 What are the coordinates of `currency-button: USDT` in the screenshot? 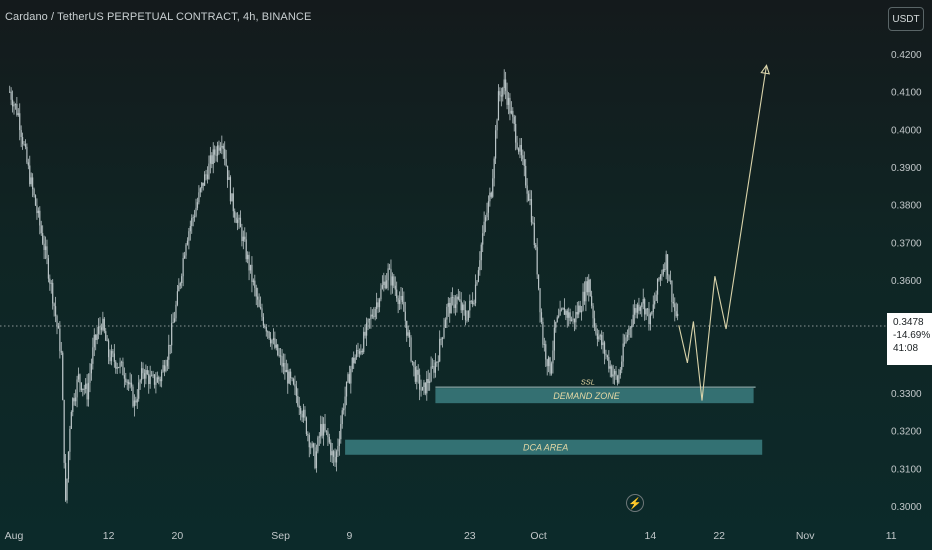 It's located at (906, 19).